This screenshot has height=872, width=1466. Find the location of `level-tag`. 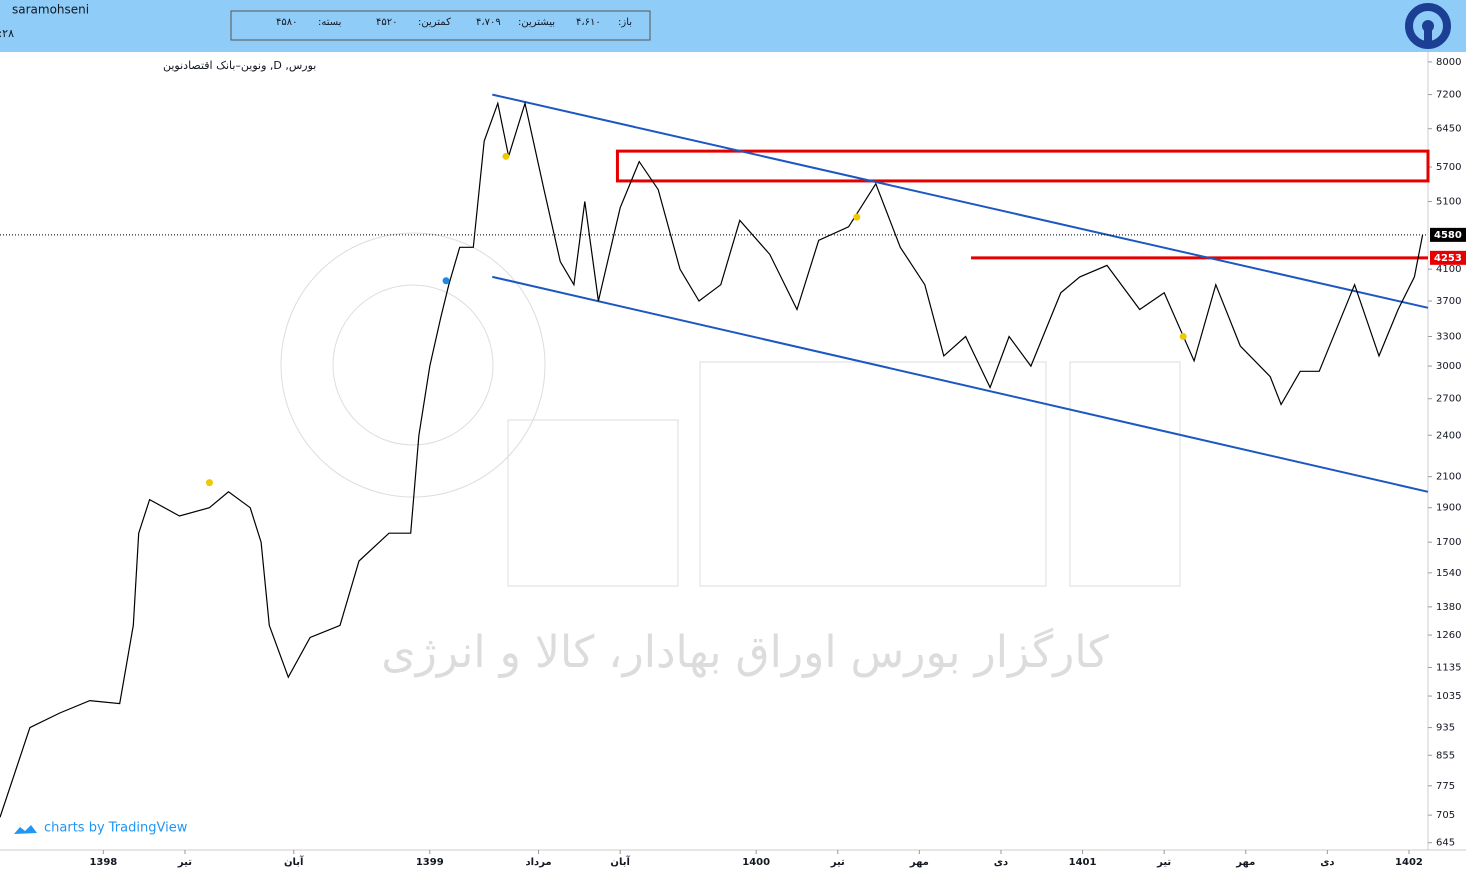

level-tag is located at coordinates (1448, 257).